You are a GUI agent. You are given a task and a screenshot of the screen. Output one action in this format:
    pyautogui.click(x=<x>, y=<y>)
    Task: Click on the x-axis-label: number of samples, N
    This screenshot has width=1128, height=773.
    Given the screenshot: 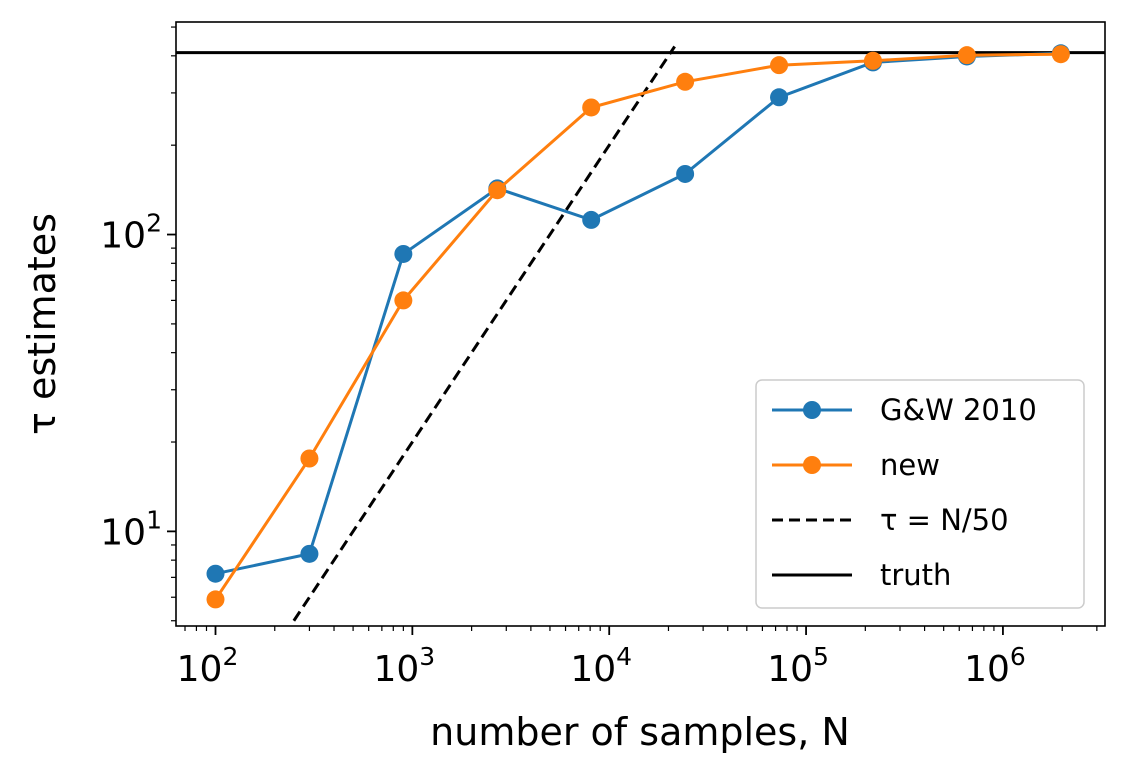 What is the action you would take?
    pyautogui.click(x=640, y=732)
    